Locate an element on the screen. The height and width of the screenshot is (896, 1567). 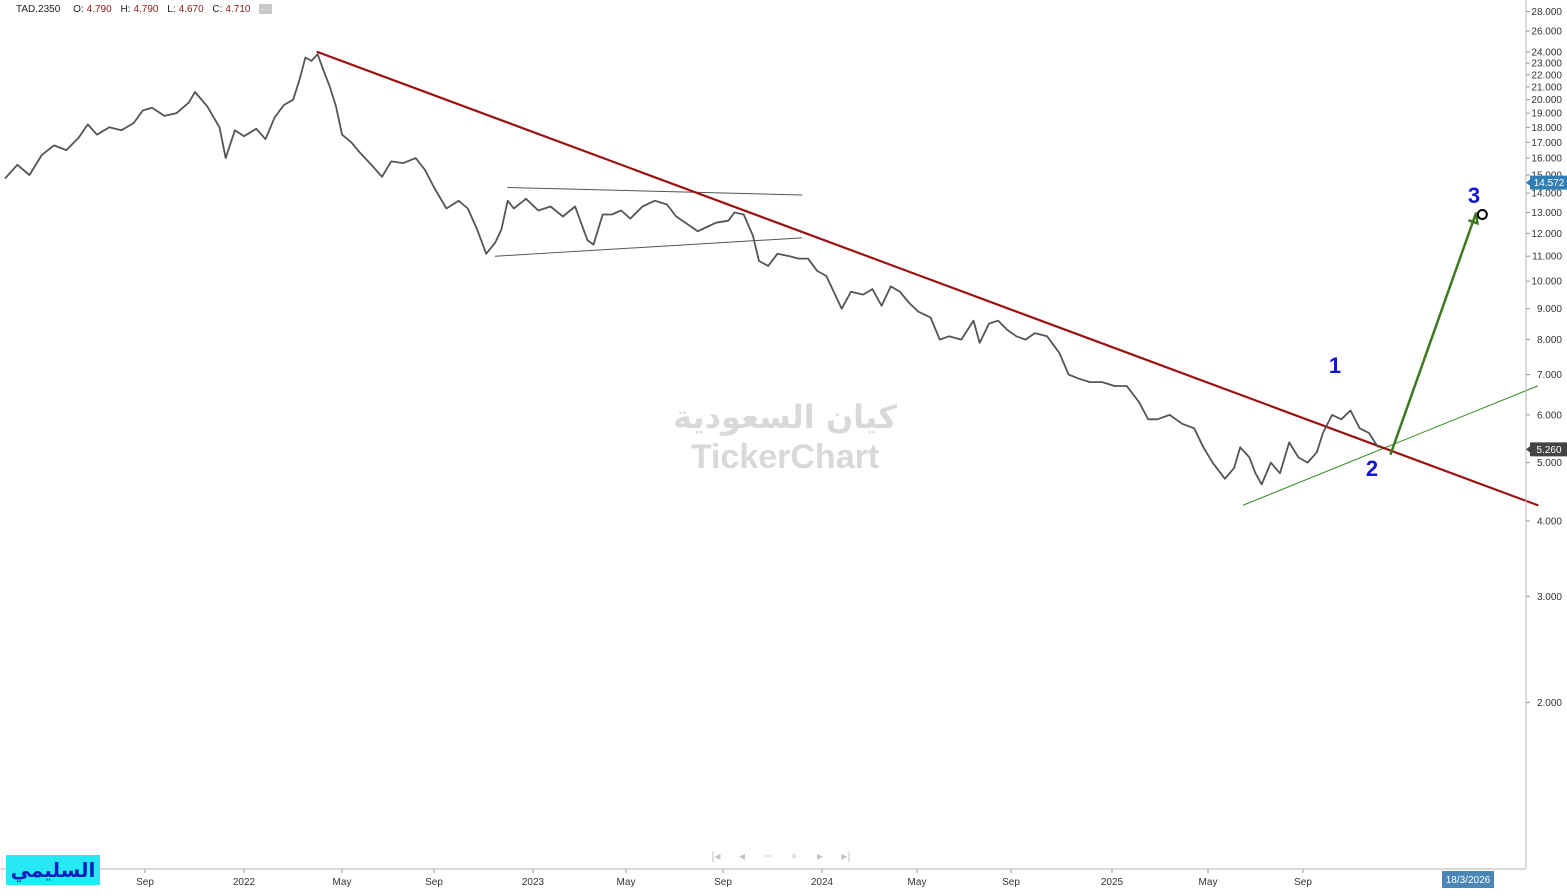
x-tick-label: 2025 is located at coordinates (1112, 882).